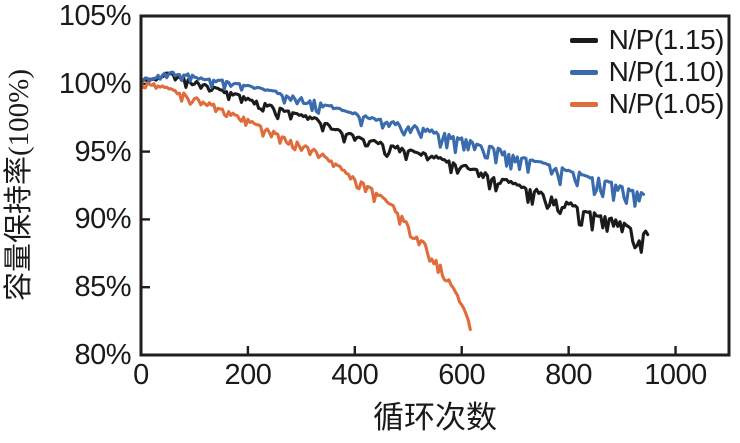 This screenshot has height=443, width=740. Describe the element at coordinates (141, 375) in the screenshot. I see `x-tick-label: 0` at that location.